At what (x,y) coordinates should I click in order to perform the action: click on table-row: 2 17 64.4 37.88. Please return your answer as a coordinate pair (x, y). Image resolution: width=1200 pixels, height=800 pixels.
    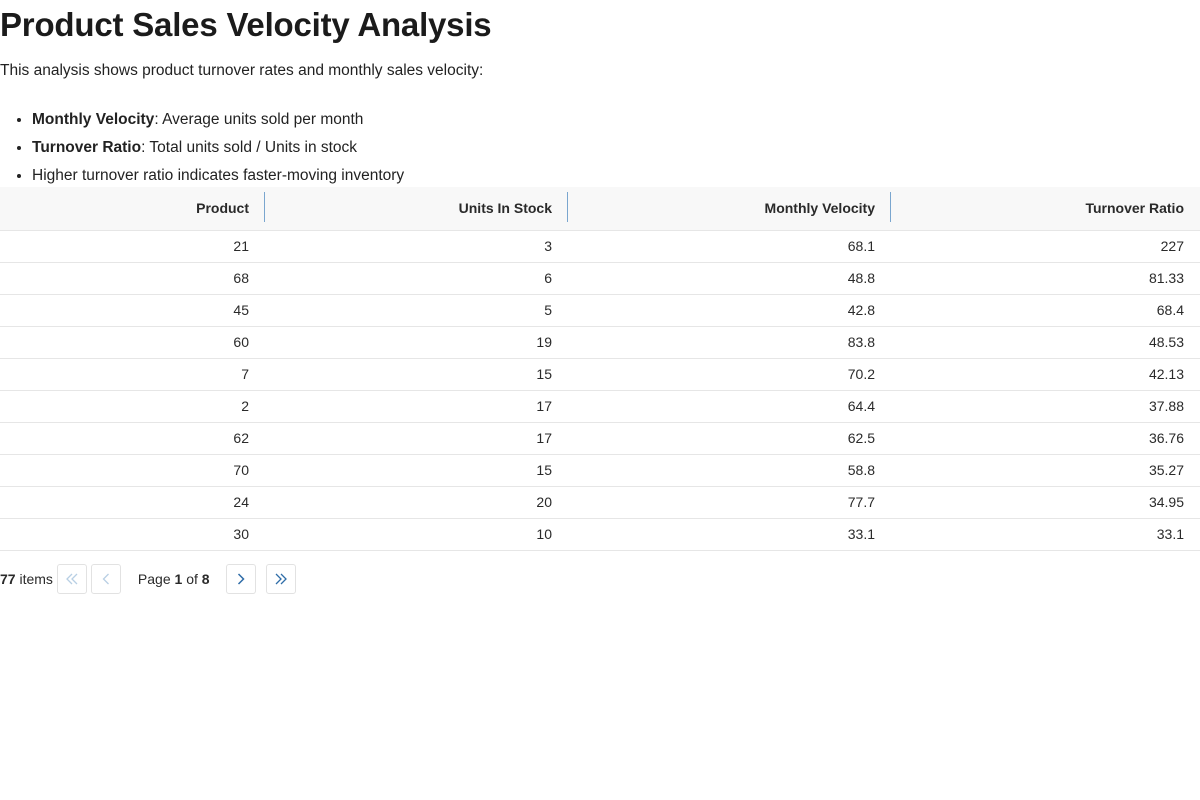
    Looking at the image, I should click on (600, 406).